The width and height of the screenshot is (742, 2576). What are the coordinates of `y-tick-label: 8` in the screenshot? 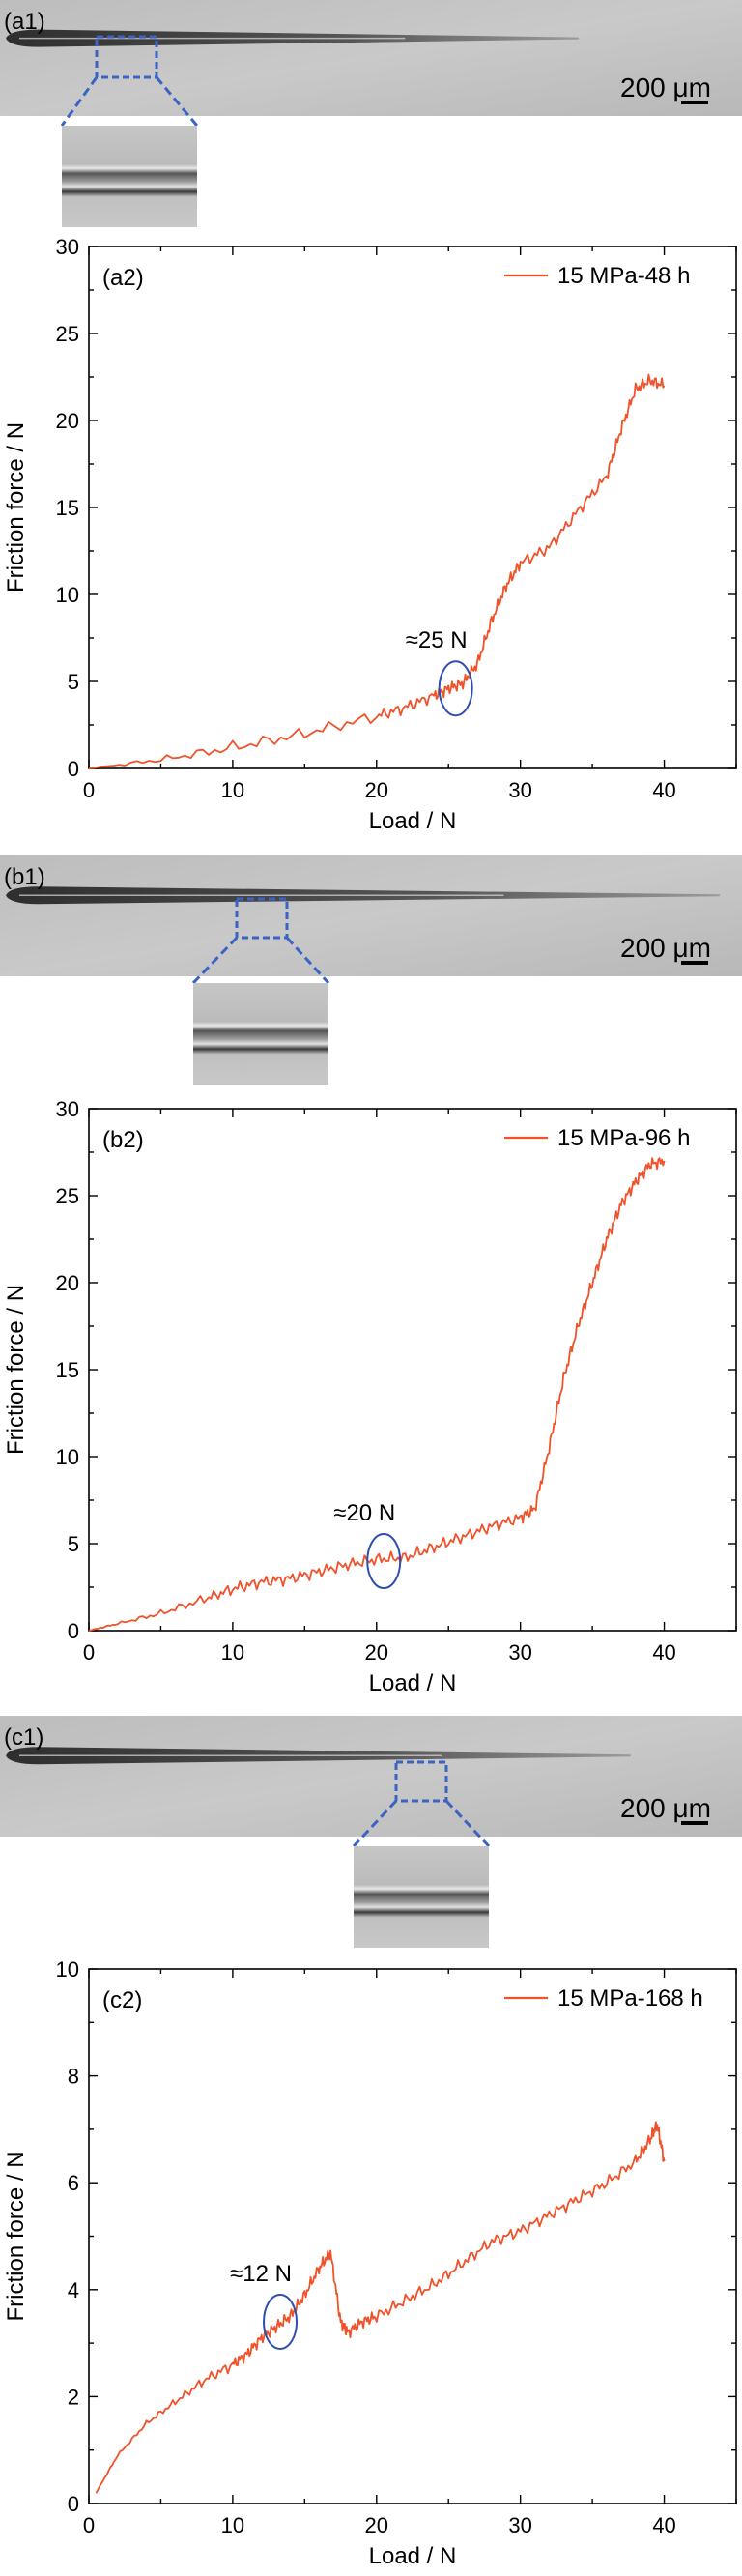 It's located at (73, 2077).